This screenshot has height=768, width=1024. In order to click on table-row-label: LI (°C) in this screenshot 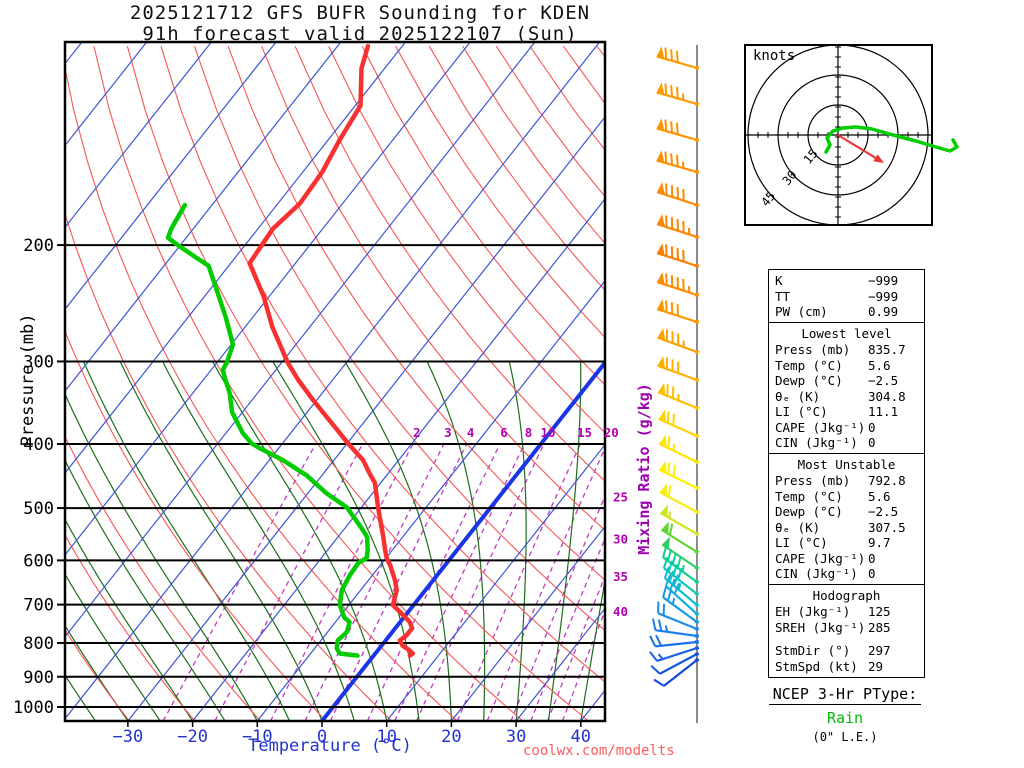, I will do `click(801, 542)`.